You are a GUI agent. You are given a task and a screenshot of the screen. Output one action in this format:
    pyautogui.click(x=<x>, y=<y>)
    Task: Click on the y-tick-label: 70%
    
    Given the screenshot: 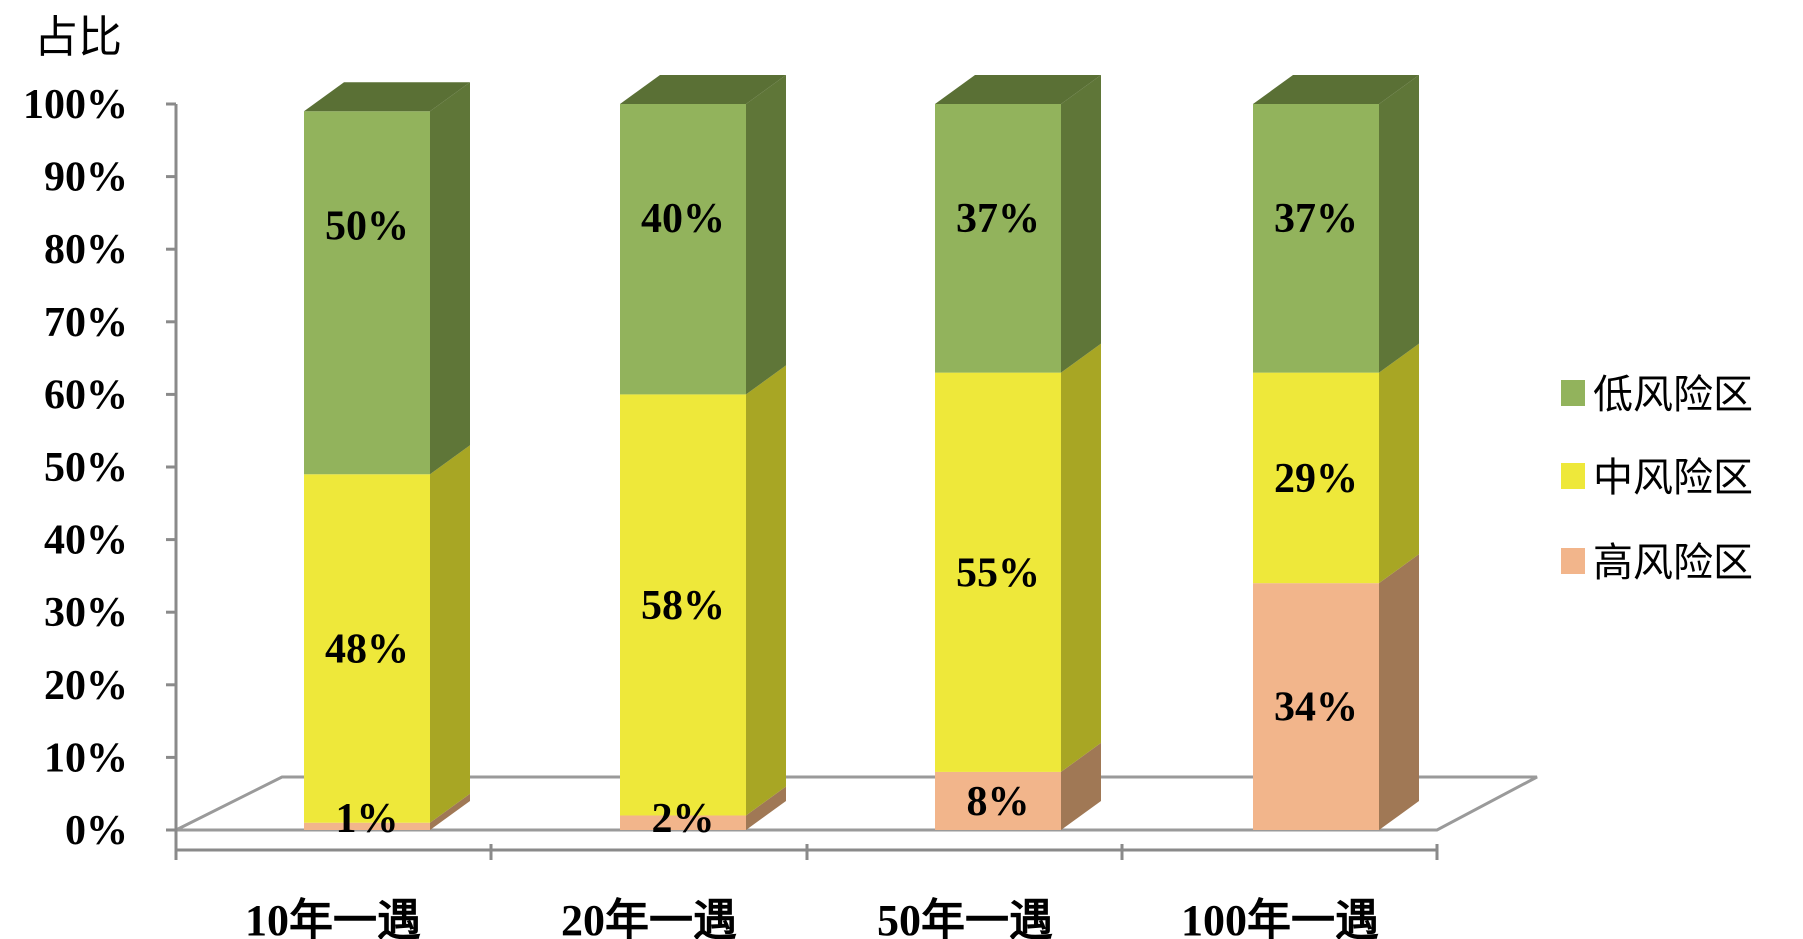 What is the action you would take?
    pyautogui.click(x=86, y=323)
    